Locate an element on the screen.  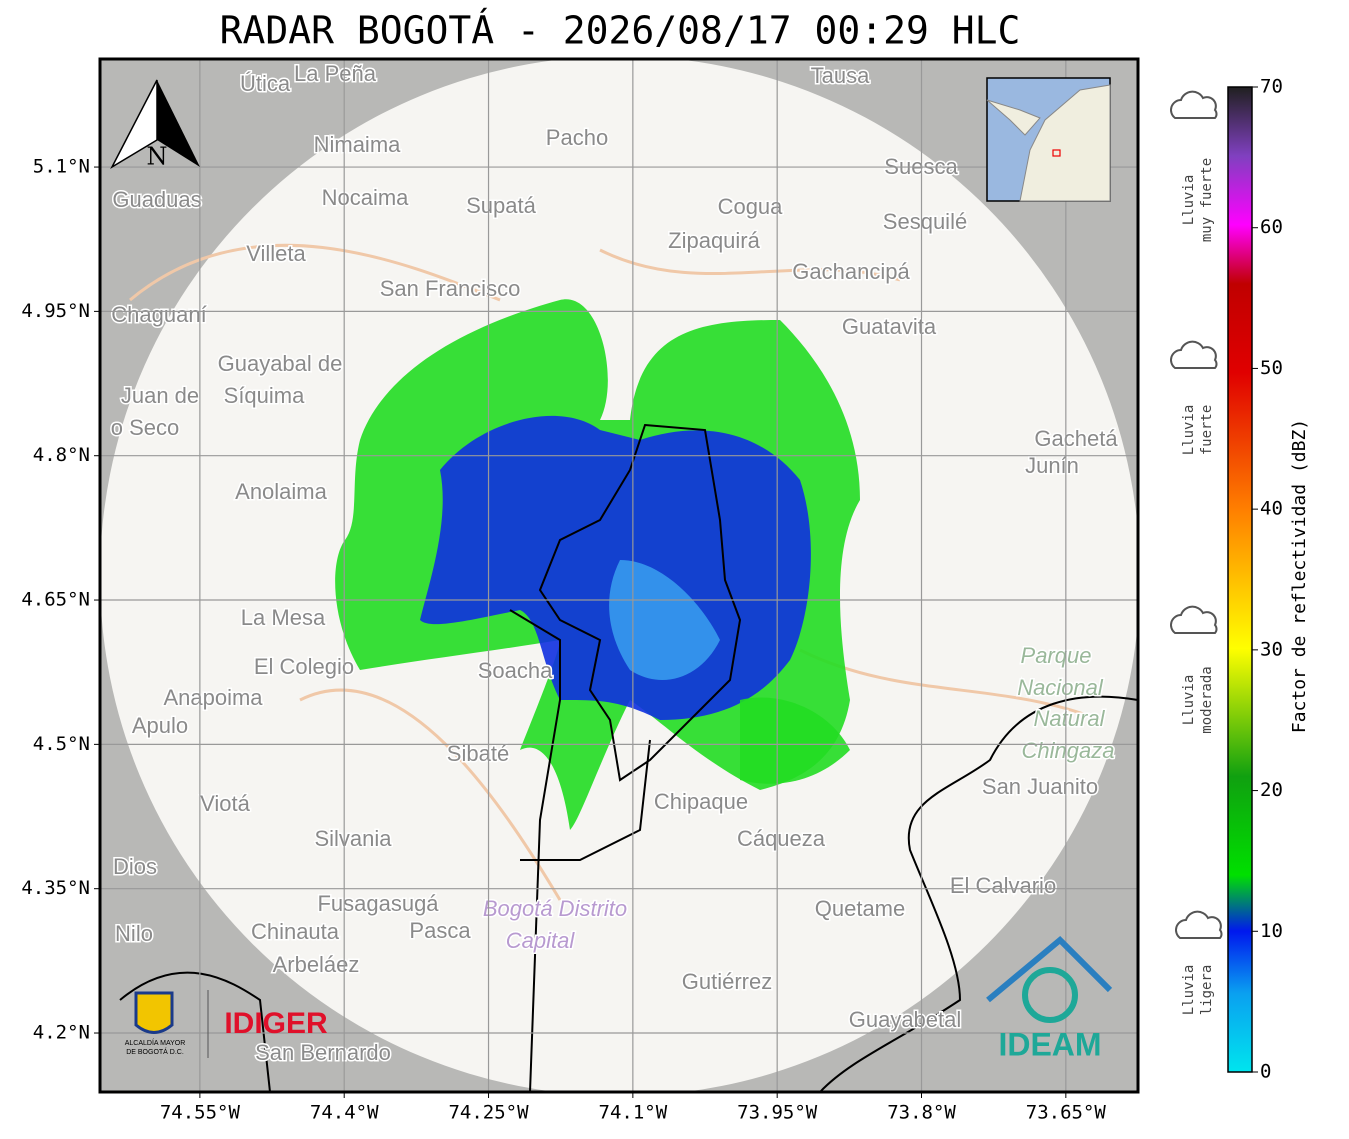
colorbar-tick-label: 40 is located at coordinates (1271, 509).